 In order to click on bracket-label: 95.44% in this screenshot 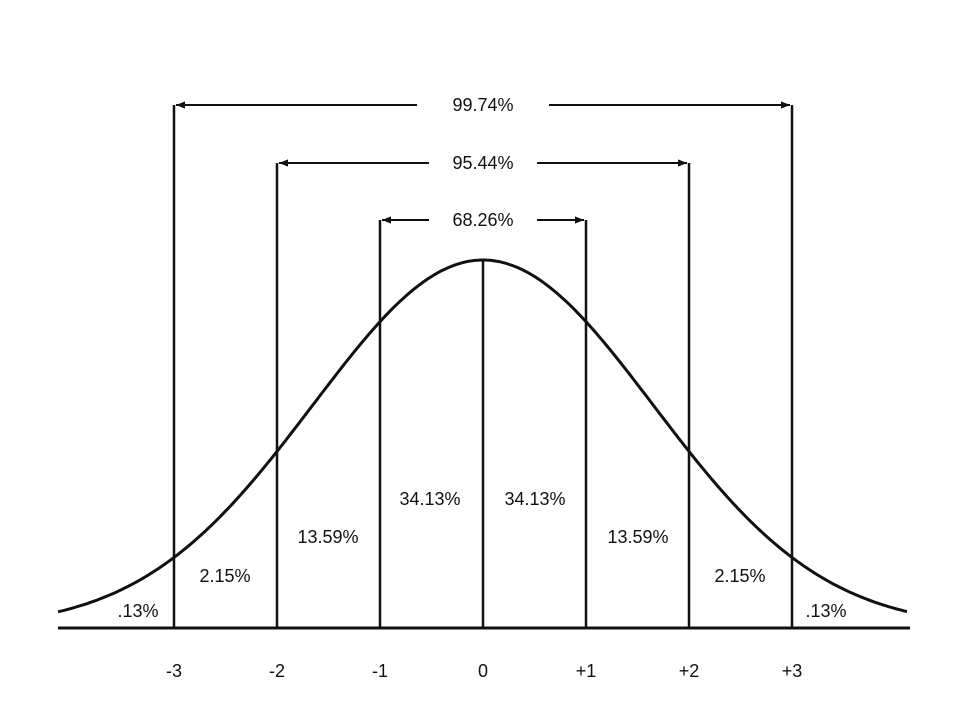, I will do `click(482, 163)`.